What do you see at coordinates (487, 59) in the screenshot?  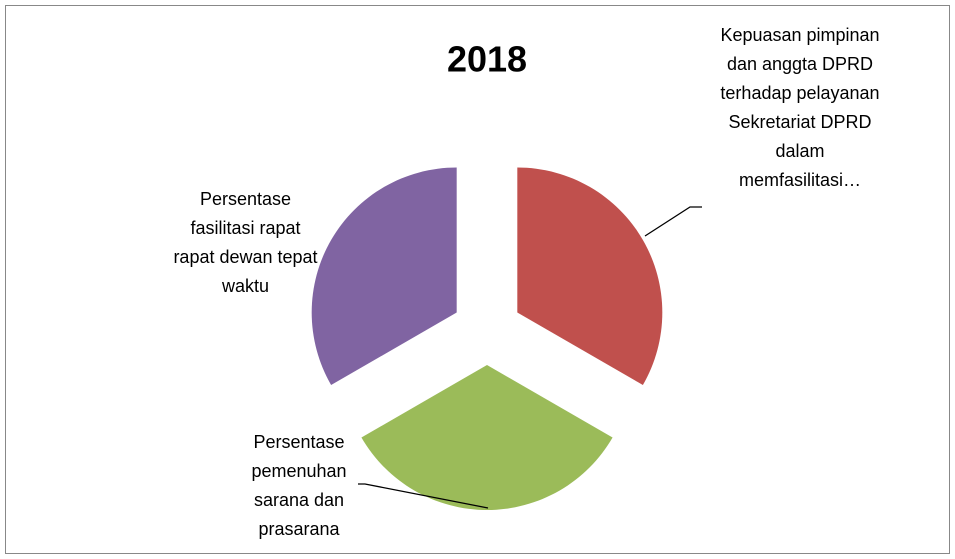 I see `chart-title: 2018` at bounding box center [487, 59].